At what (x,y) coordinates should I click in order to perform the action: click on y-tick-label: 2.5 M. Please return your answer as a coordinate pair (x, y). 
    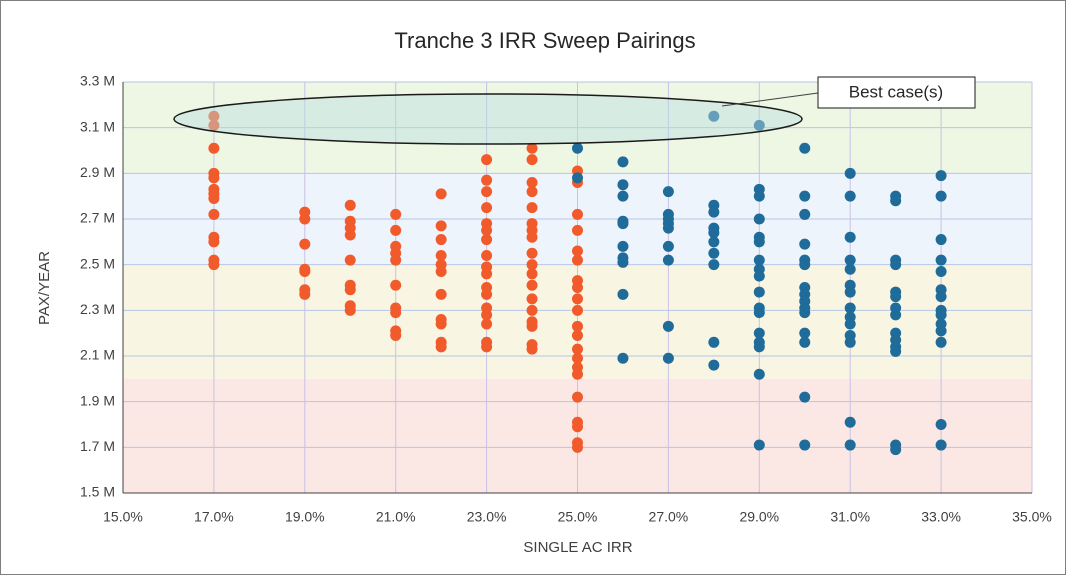
    Looking at the image, I should click on (97, 263).